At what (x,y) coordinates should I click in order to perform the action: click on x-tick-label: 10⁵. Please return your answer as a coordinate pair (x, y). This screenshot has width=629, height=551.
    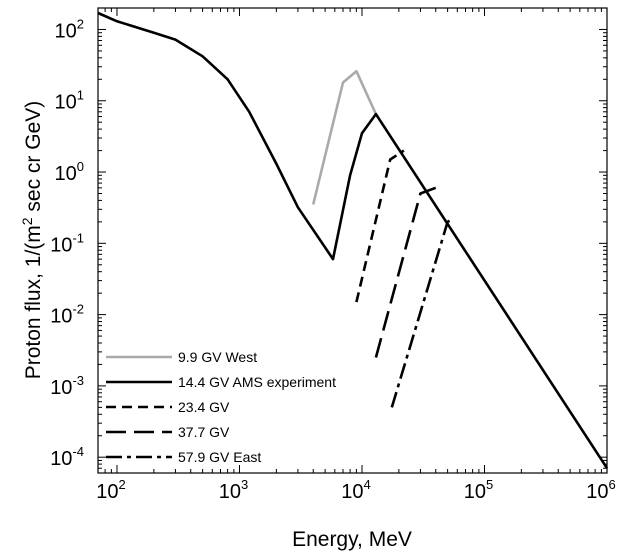
    Looking at the image, I should click on (478, 490).